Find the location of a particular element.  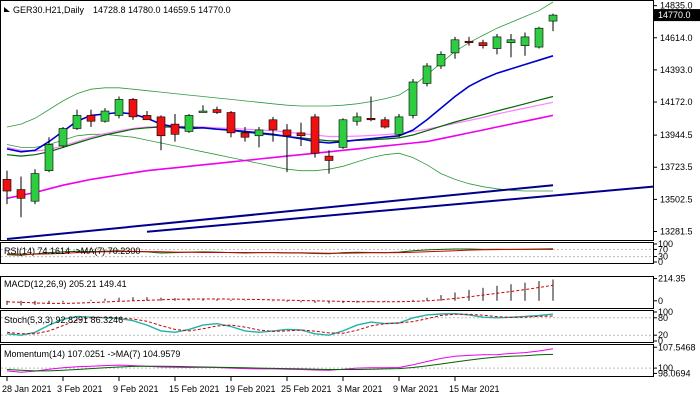

momentum-ma-line is located at coordinates (280, 362).